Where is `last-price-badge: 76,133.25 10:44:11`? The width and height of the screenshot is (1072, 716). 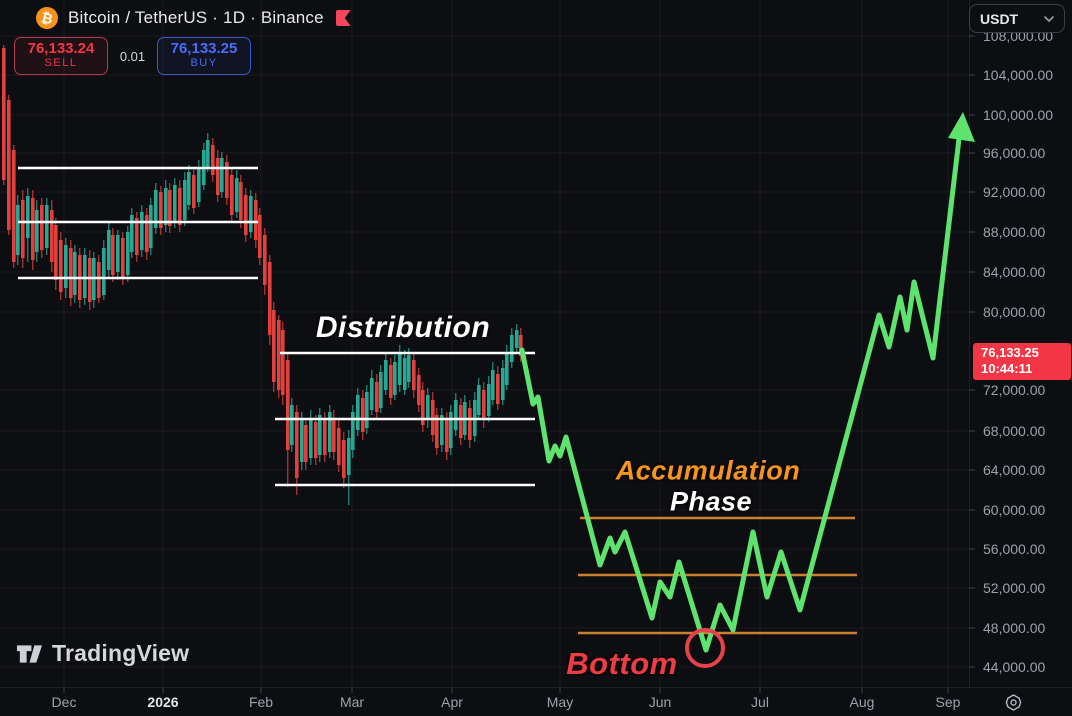 last-price-badge: 76,133.25 10:44:11 is located at coordinates (1022, 361).